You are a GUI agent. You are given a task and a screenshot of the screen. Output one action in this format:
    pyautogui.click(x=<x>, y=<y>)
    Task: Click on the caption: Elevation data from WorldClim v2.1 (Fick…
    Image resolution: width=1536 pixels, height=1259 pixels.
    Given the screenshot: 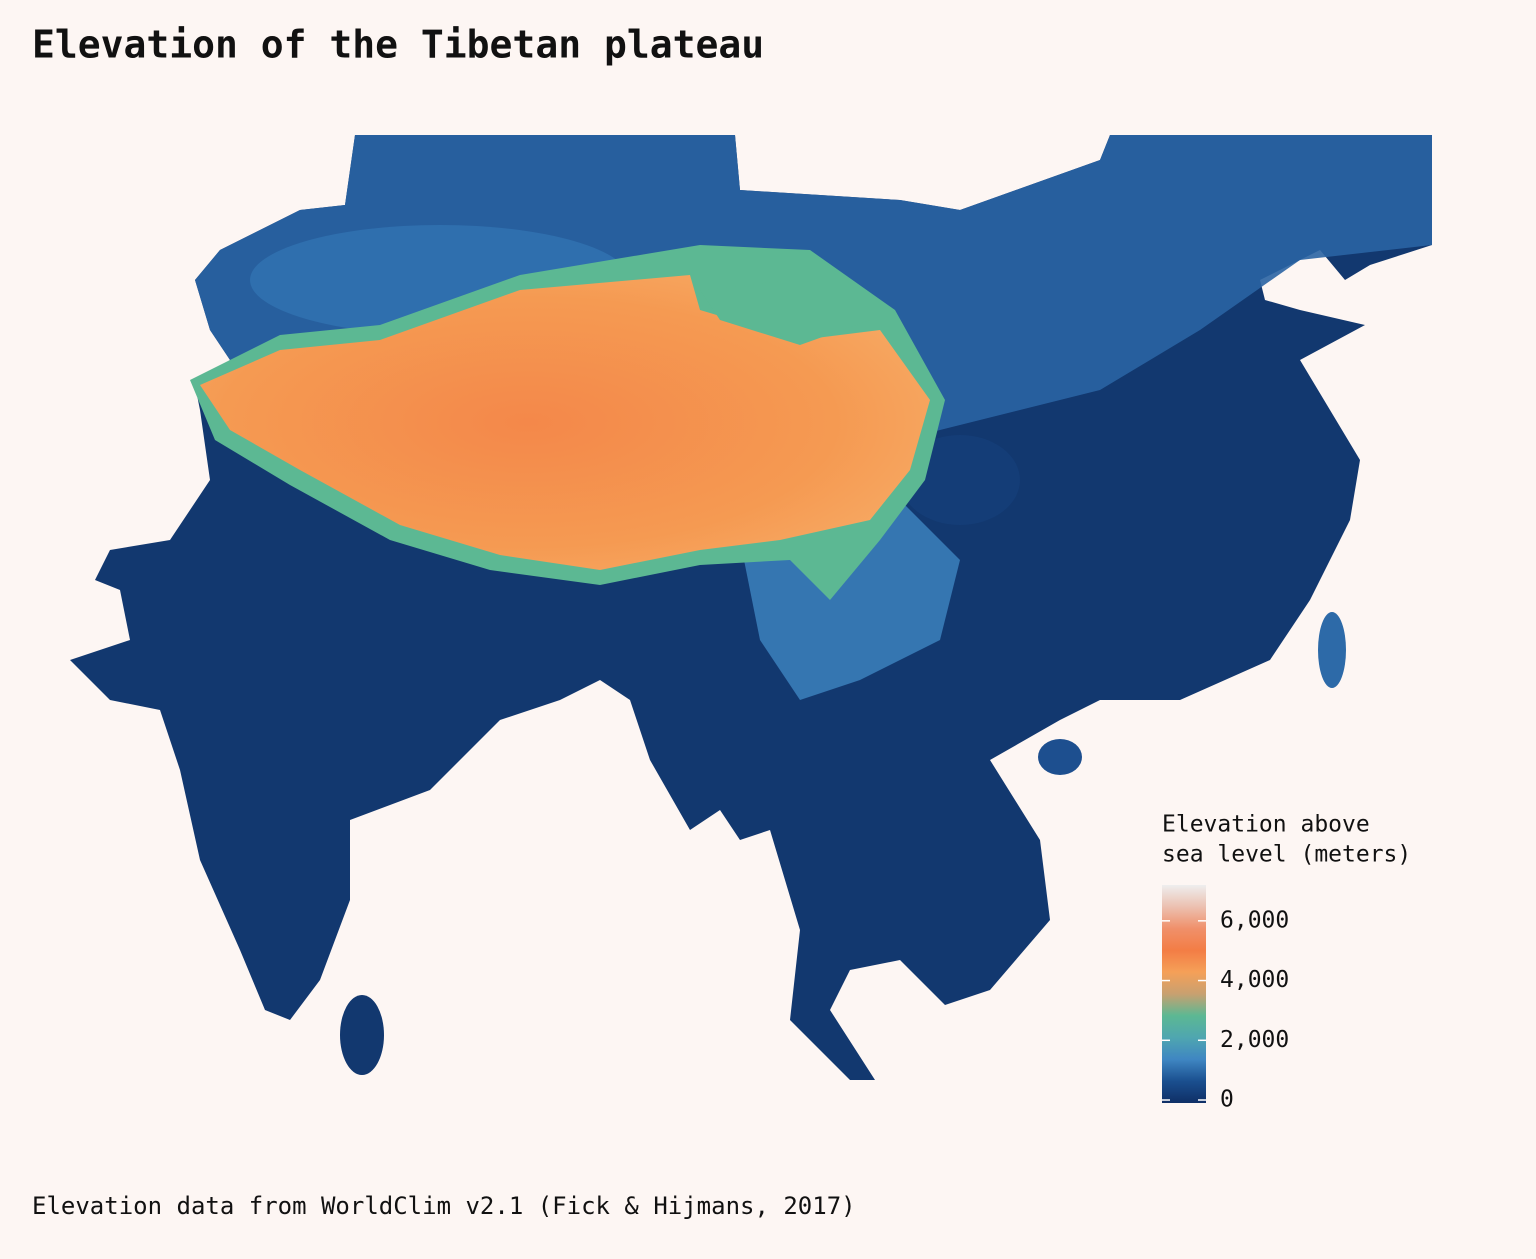 What is the action you would take?
    pyautogui.click(x=444, y=1206)
    